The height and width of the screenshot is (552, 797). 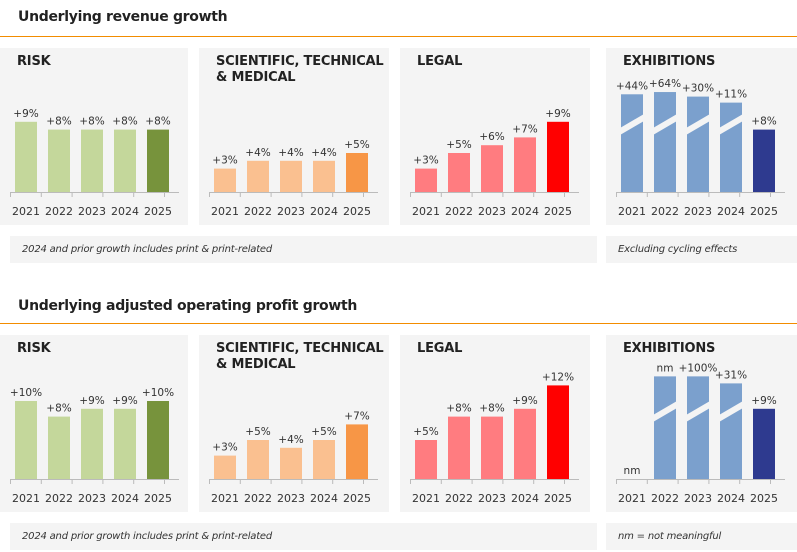 What do you see at coordinates (34, 348) in the screenshot?
I see `chart-title: RISK` at bounding box center [34, 348].